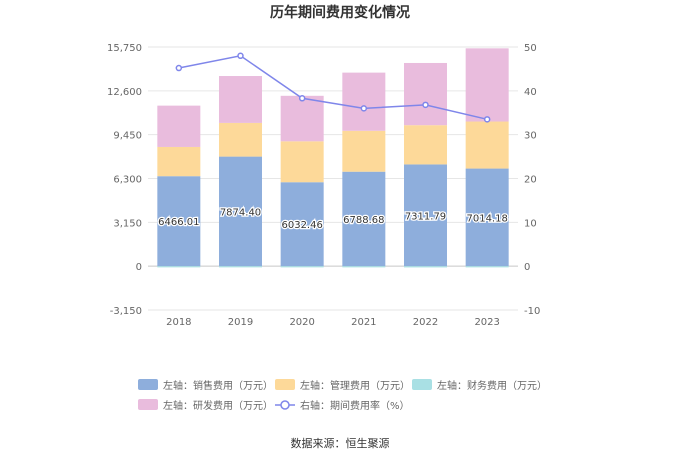 The width and height of the screenshot is (680, 460). What do you see at coordinates (340, 12) in the screenshot?
I see `chart-title: 历年期间费用变化情况` at bounding box center [340, 12].